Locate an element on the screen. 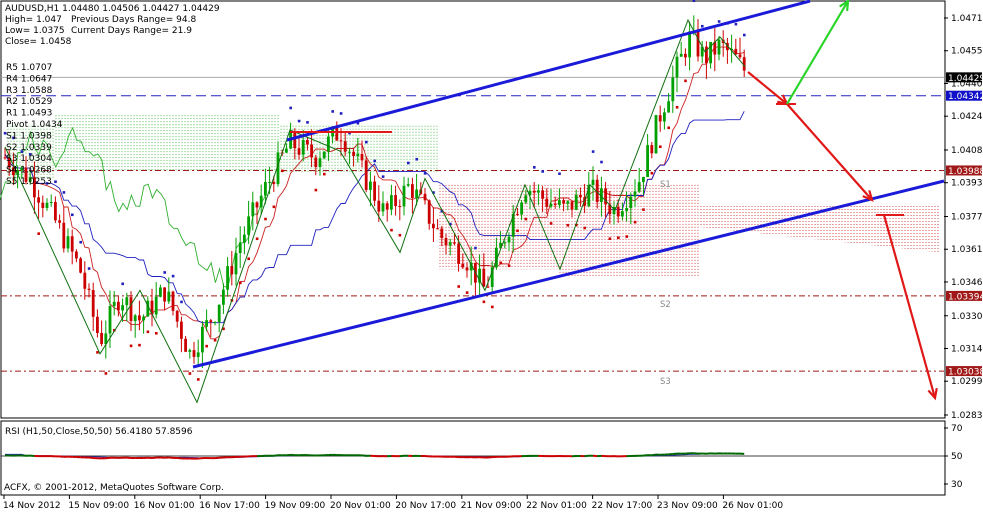 The image size is (983, 512). time-tick-label: 22 Nov 01:00 is located at coordinates (556, 506).